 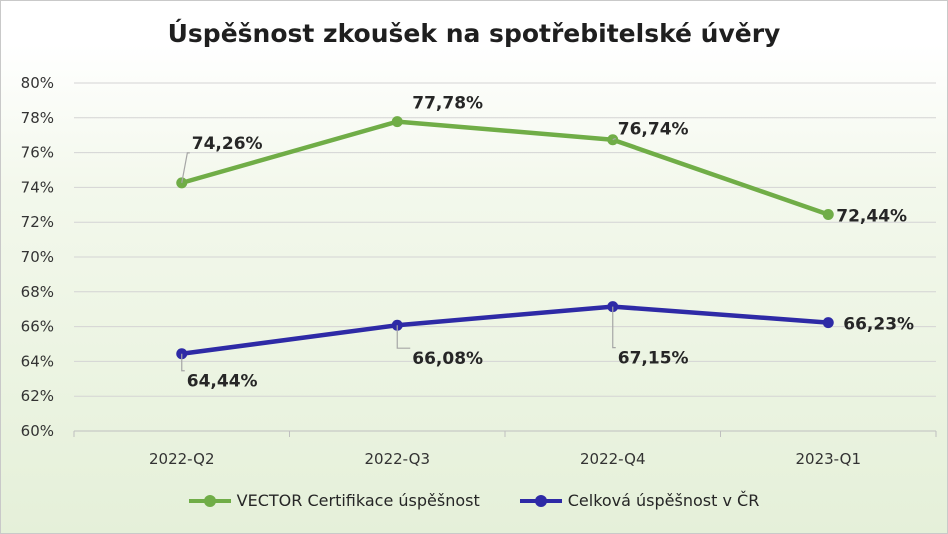 What do you see at coordinates (398, 459) in the screenshot?
I see `x-tick-label: 2022-Q3` at bounding box center [398, 459].